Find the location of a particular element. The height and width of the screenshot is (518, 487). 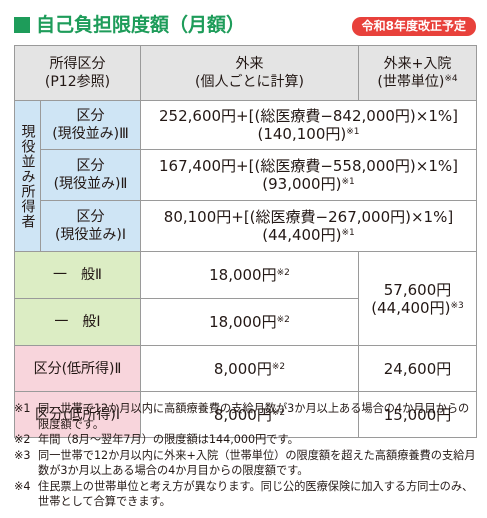

row-label: 区分(低所得)Ⅰ is located at coordinates (77, 414).